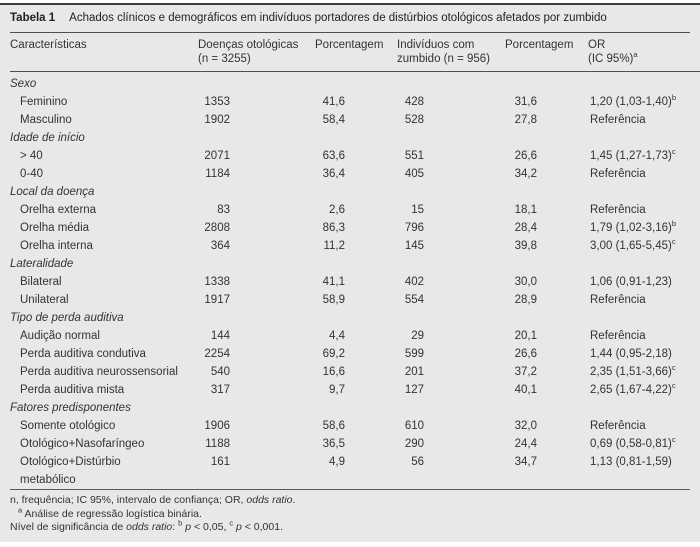 The image size is (700, 547). Describe the element at coordinates (333, 372) in the screenshot. I see `cell-percent-otologic: 16,6` at that location.